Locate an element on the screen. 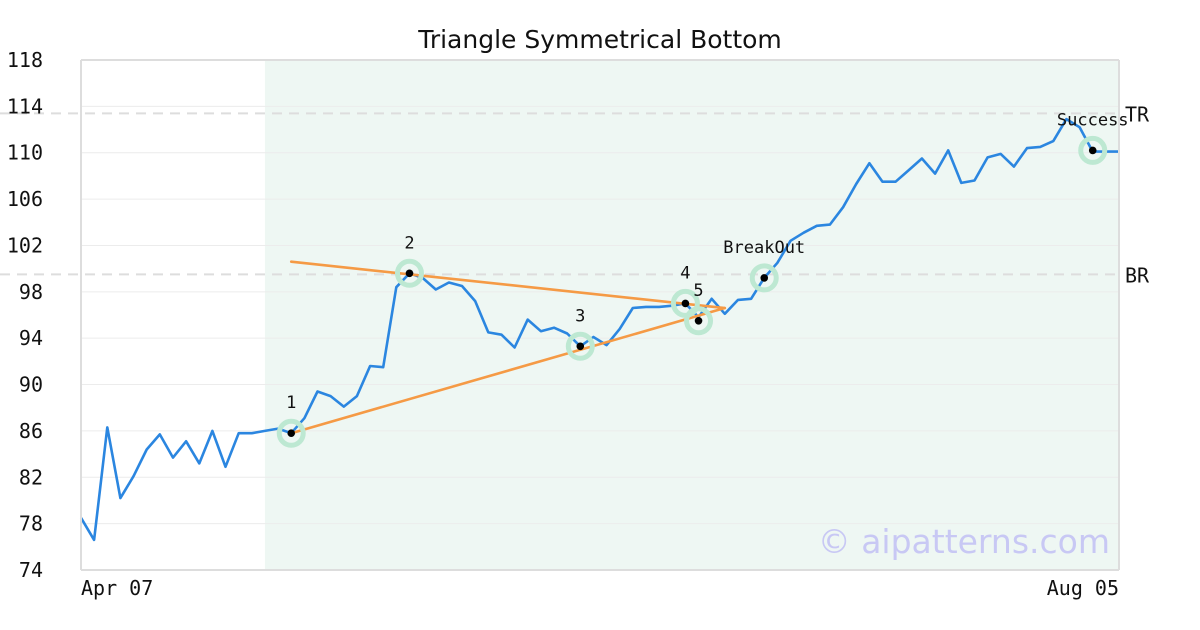 The height and width of the screenshot is (630, 1200). point-label: BreakOut is located at coordinates (764, 248).